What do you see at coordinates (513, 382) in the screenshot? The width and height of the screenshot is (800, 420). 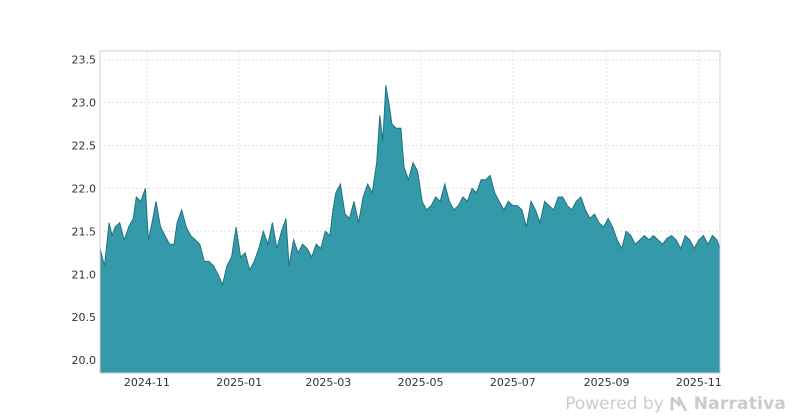 I see `x-tick-label: 2025-07` at bounding box center [513, 382].